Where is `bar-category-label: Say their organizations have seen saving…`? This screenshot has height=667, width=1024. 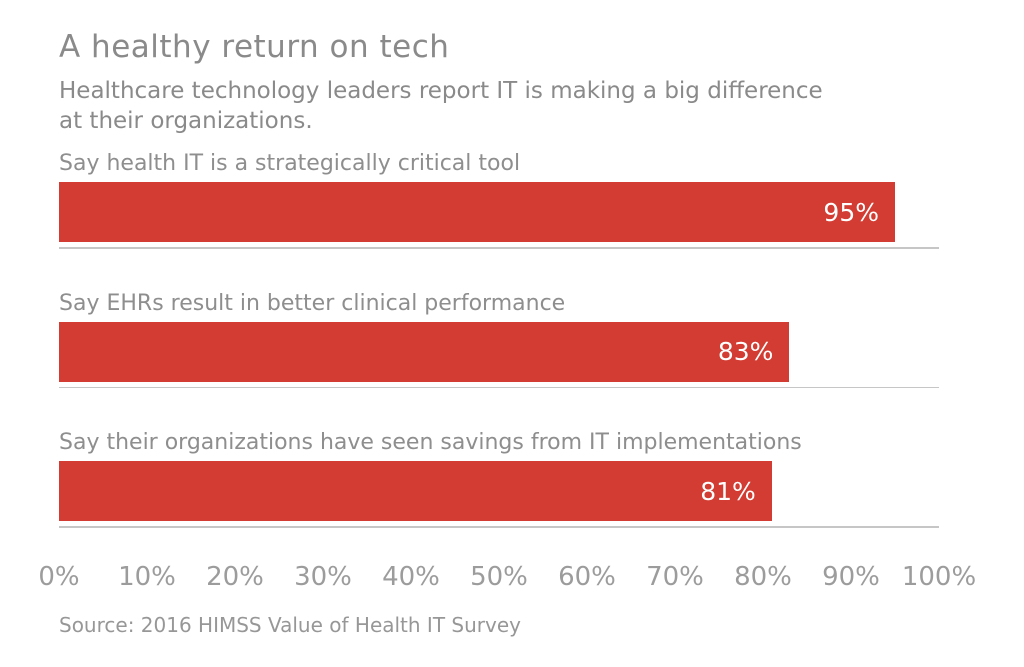 bar-category-label: Say their organizations have seen saving… is located at coordinates (430, 442).